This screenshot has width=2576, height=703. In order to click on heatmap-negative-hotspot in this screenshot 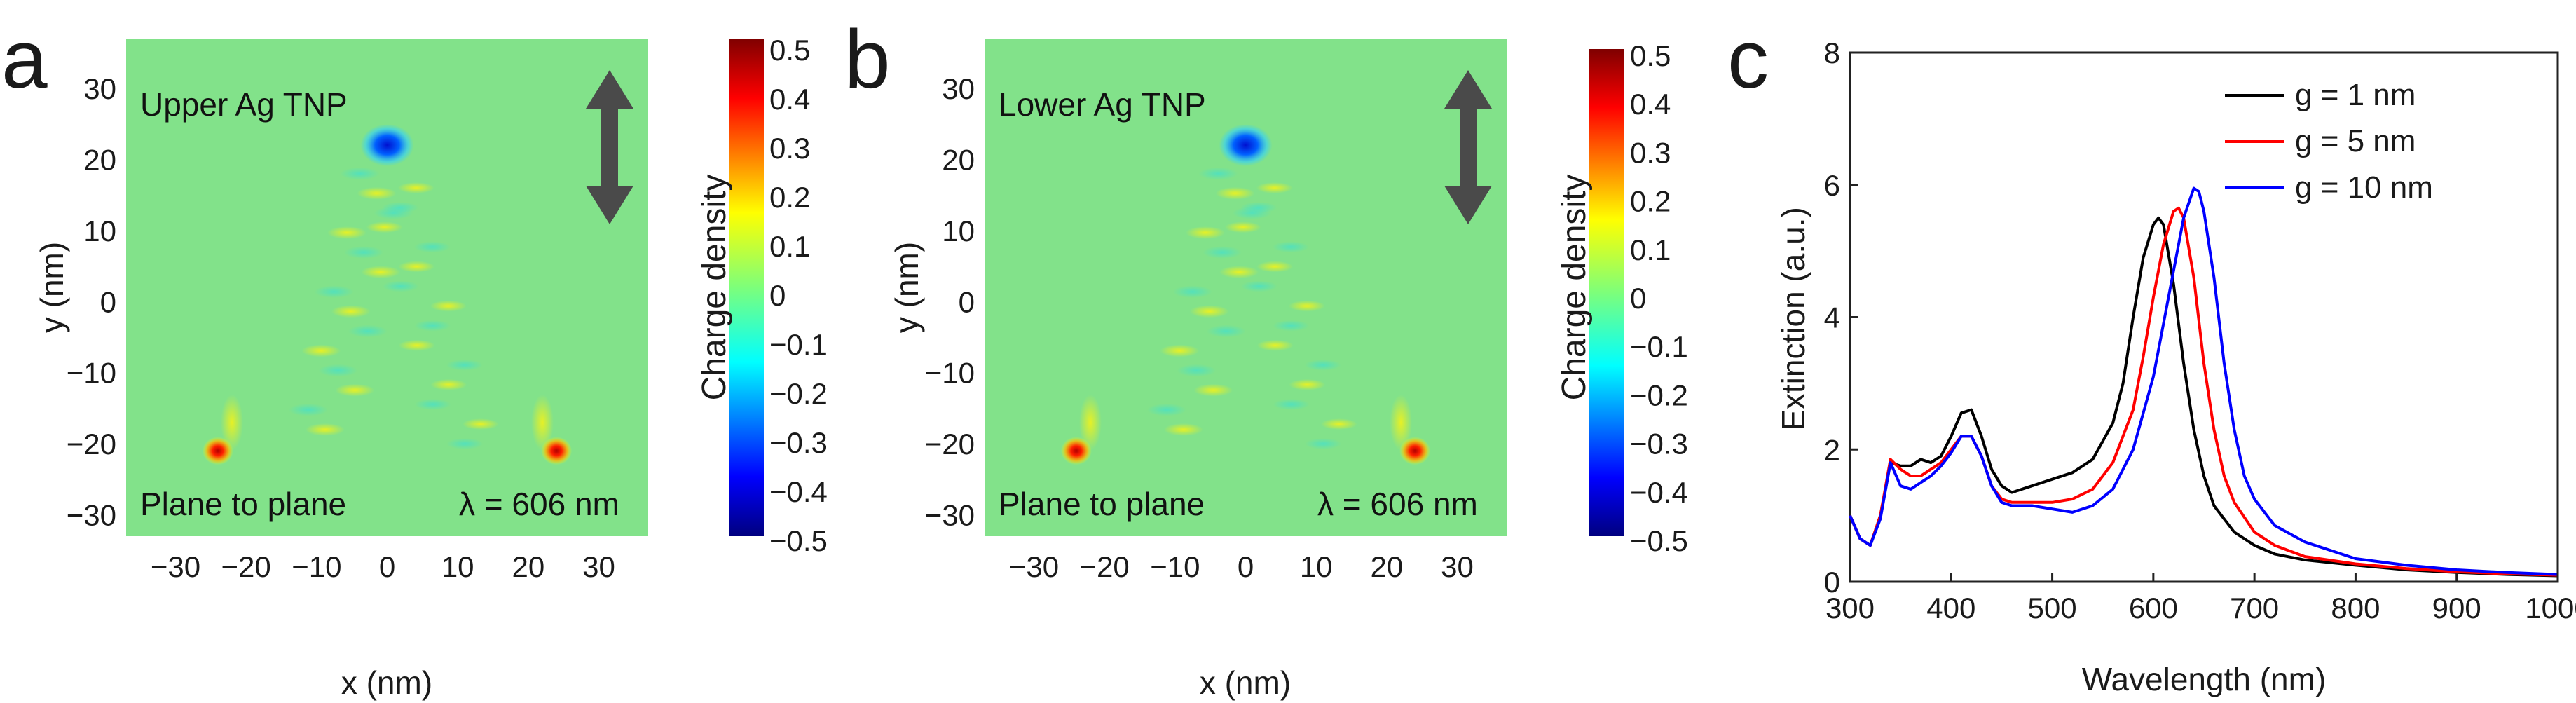, I will do `click(387, 145)`.